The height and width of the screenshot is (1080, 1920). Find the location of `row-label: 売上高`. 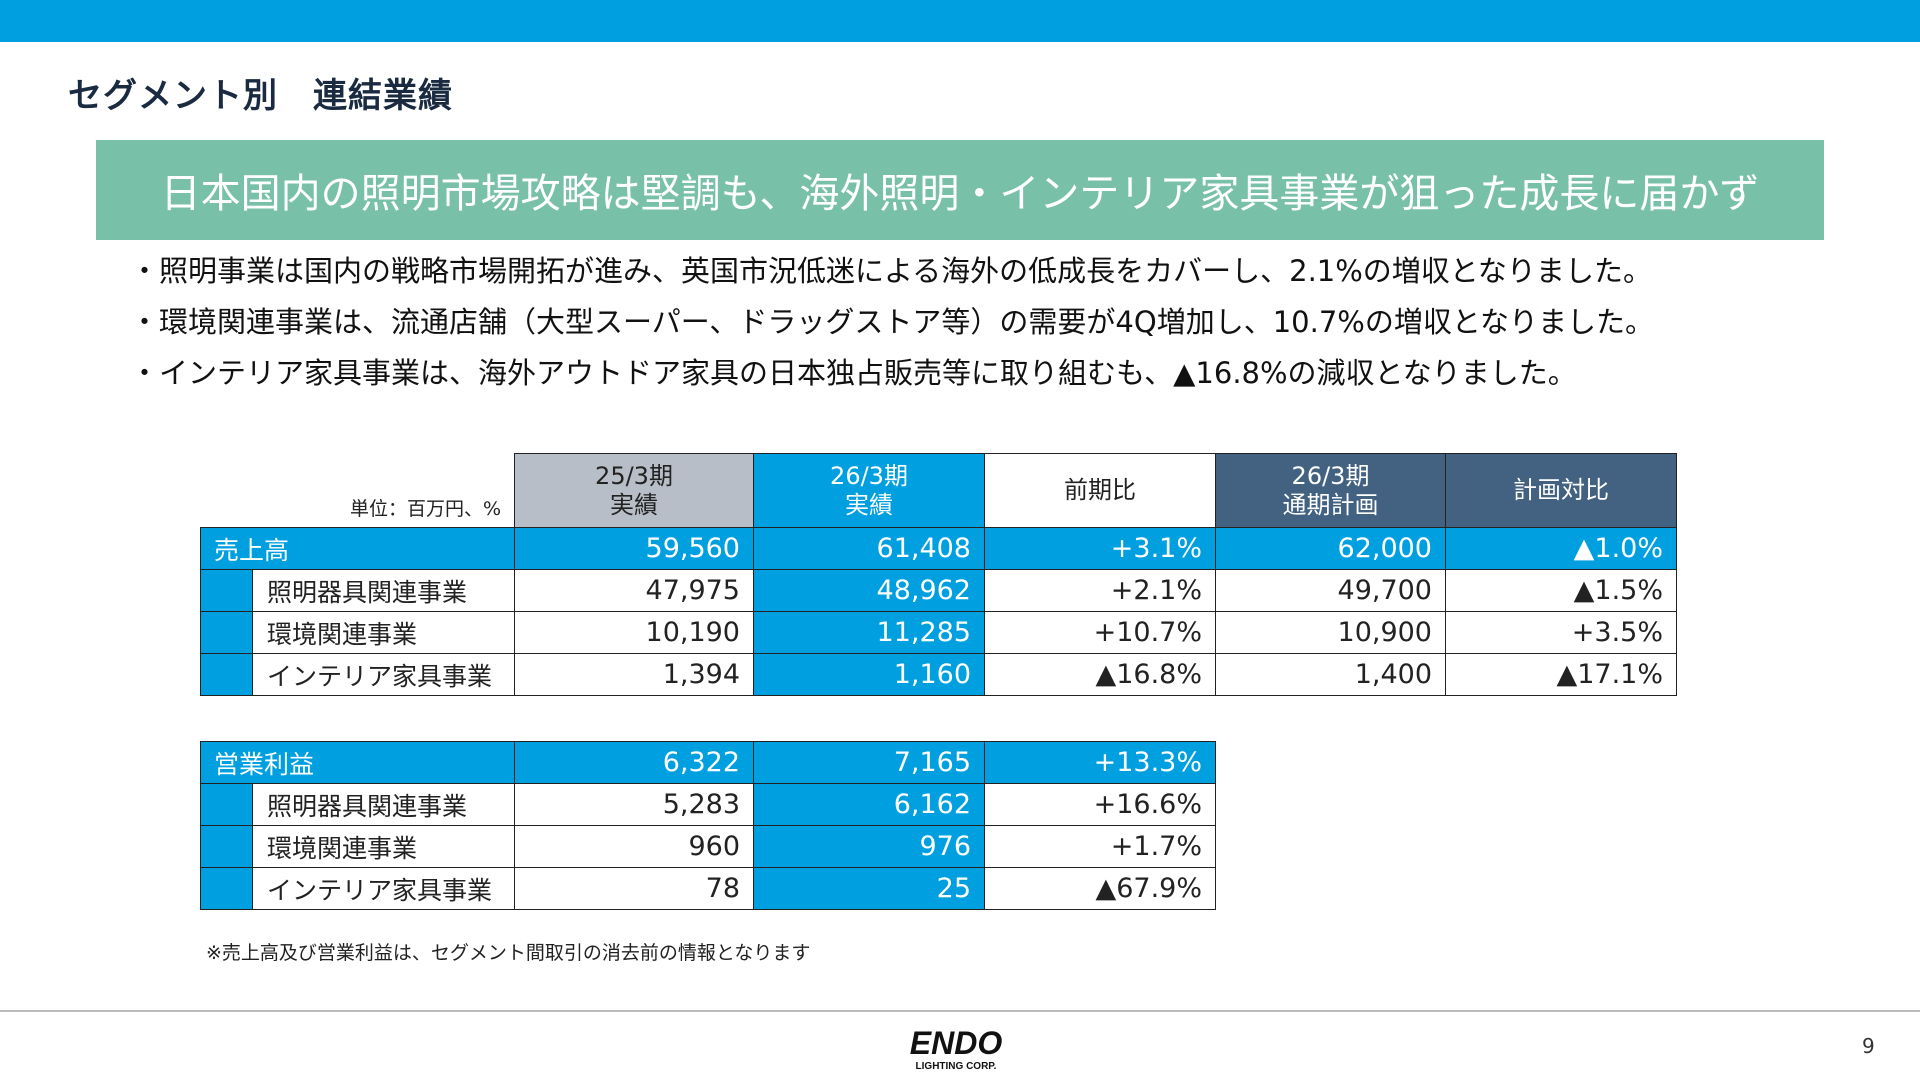

row-label: 売上高 is located at coordinates (357, 548).